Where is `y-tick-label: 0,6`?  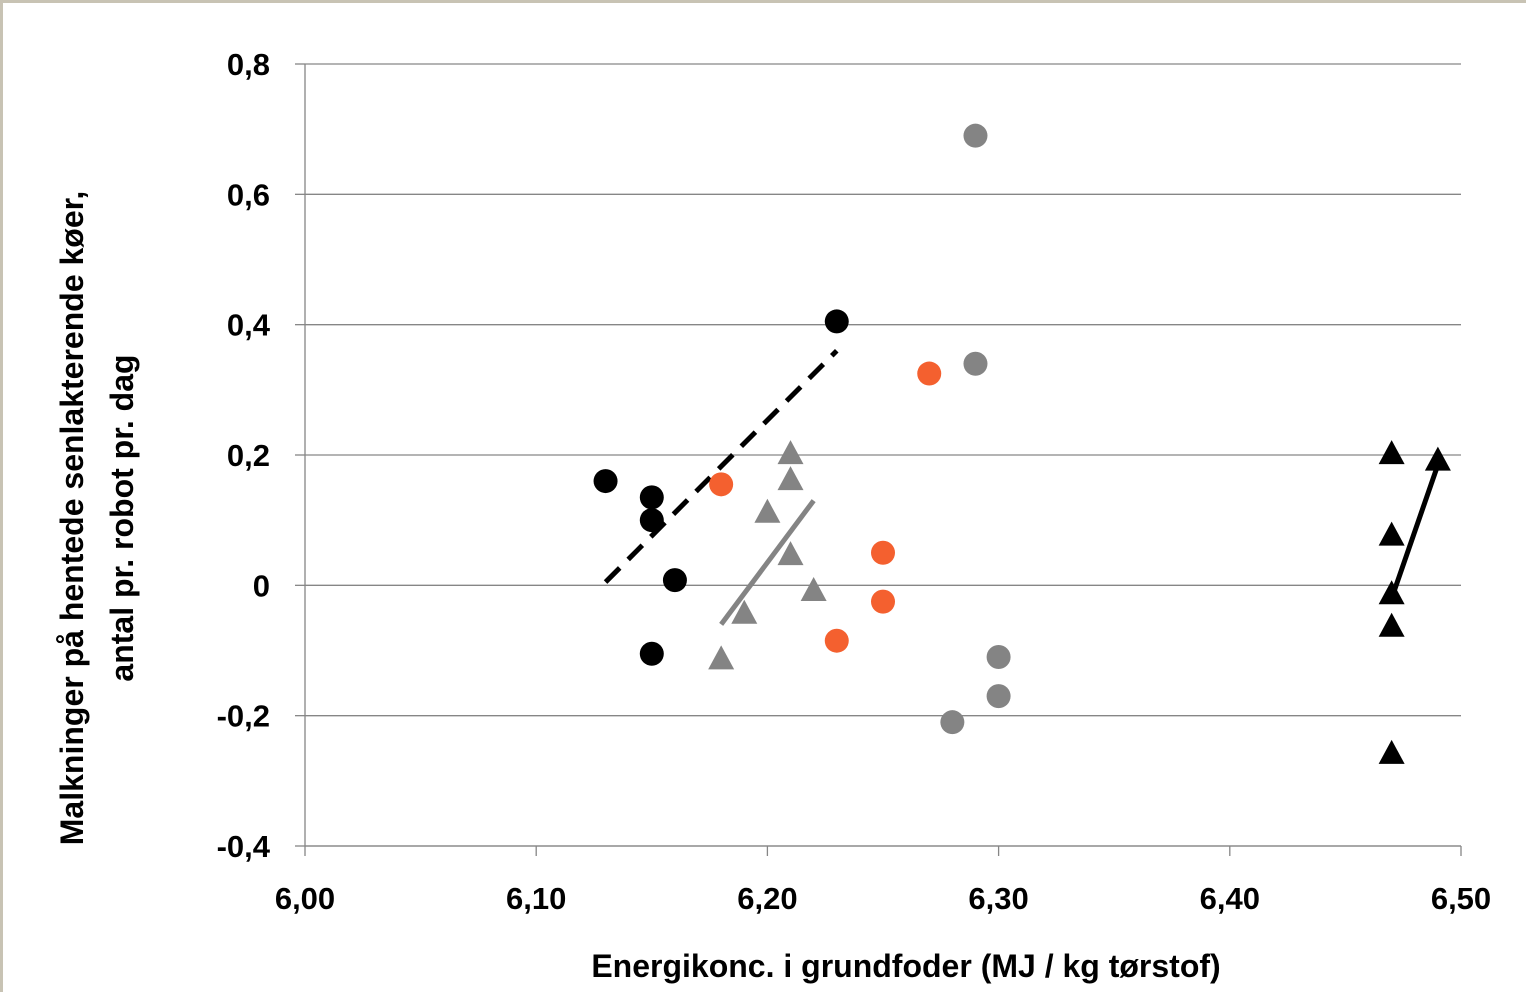
y-tick-label: 0,6 is located at coordinates (248, 194).